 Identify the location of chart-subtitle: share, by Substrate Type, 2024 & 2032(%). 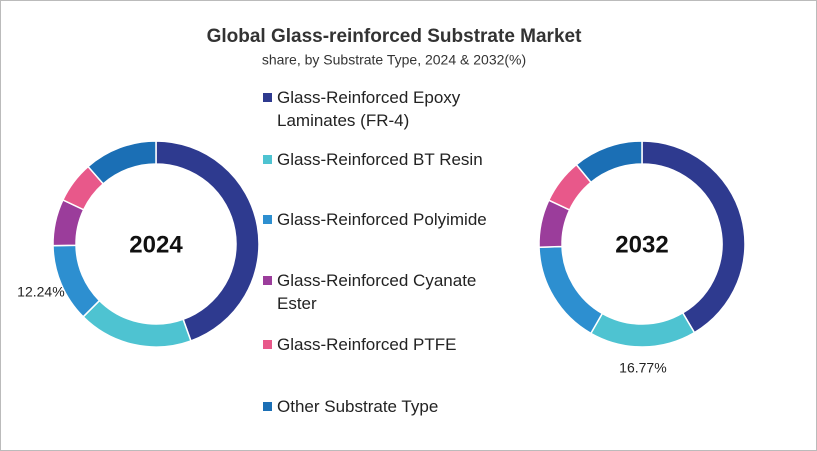
(394, 60).